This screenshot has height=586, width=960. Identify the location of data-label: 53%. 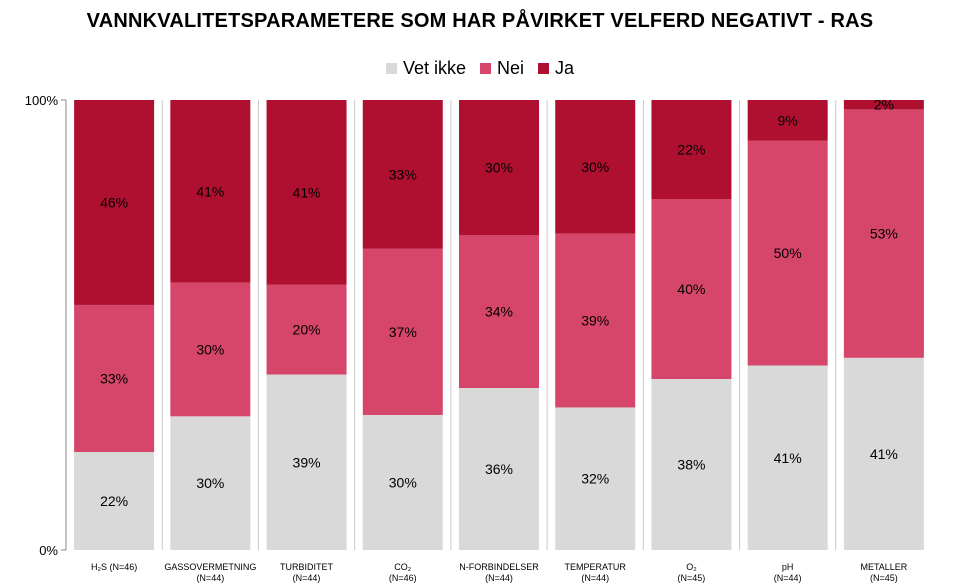
(884, 234).